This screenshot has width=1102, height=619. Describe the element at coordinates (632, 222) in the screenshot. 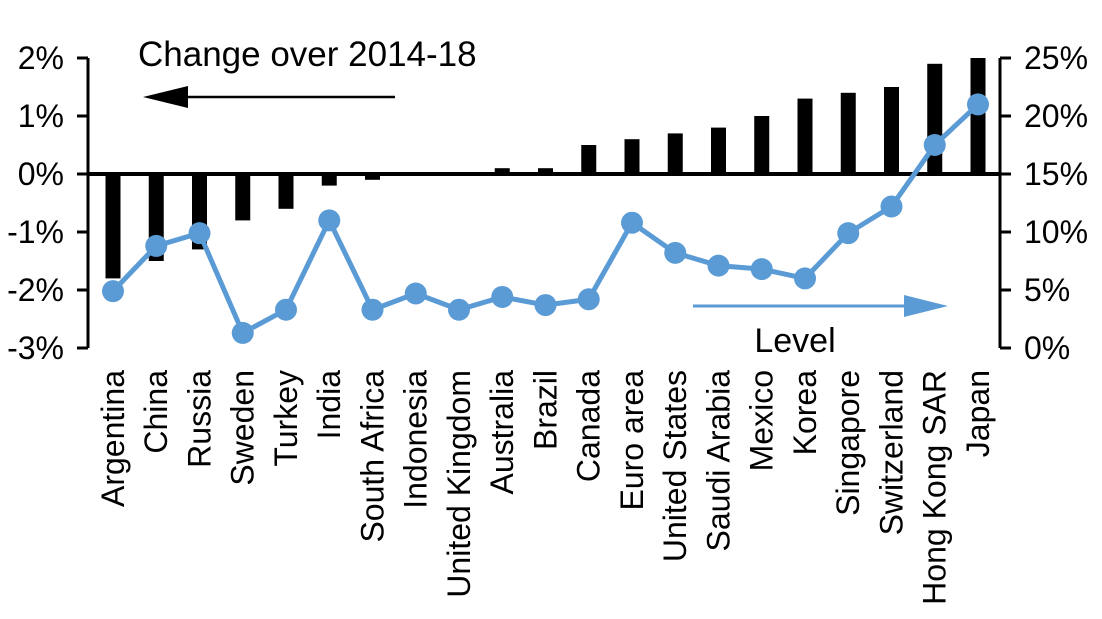

I see `level-dot-euro-area` at that location.